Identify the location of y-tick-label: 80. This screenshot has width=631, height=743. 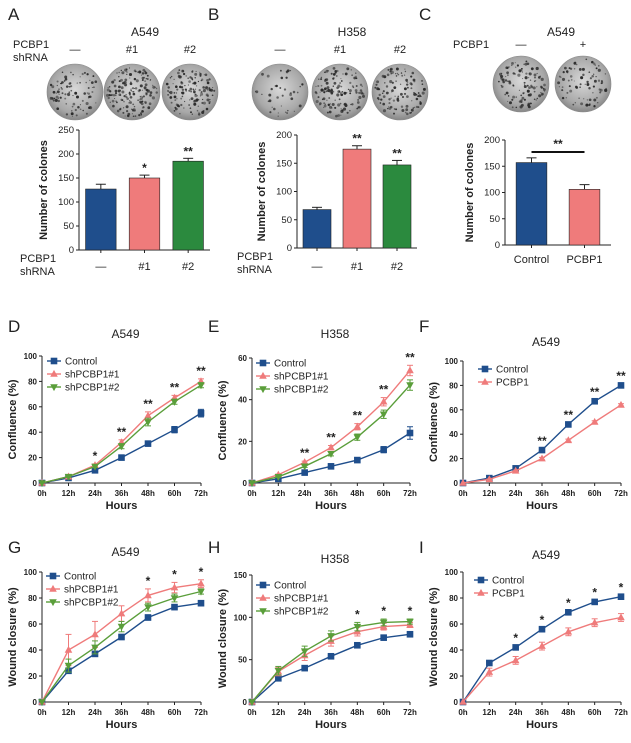
(32, 598).